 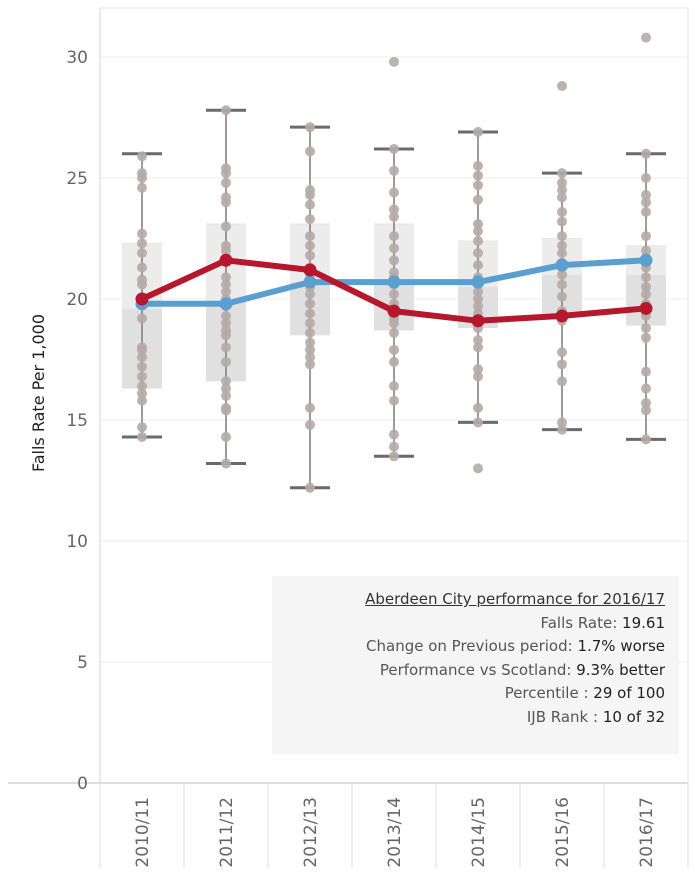 What do you see at coordinates (77, 300) in the screenshot?
I see `y-tick-label: 20` at bounding box center [77, 300].